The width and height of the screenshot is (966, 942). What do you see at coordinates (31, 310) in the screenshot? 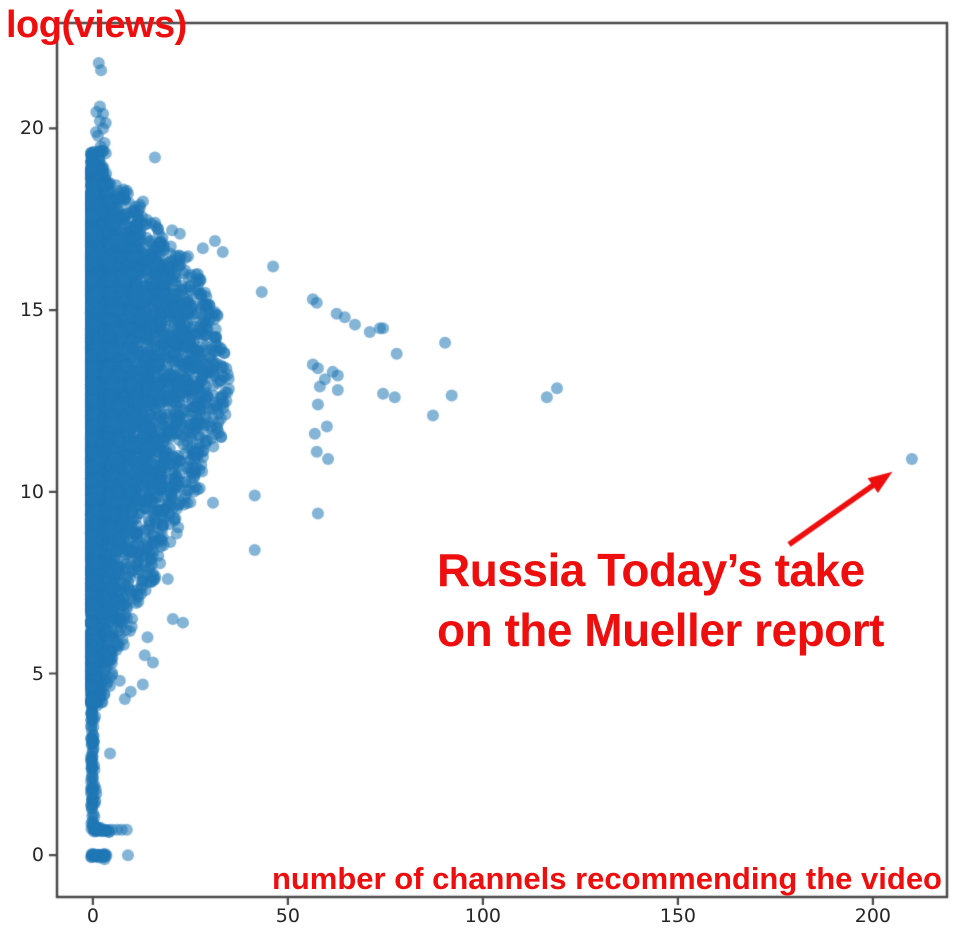
I see `y-tick-label: 15` at bounding box center [31, 310].